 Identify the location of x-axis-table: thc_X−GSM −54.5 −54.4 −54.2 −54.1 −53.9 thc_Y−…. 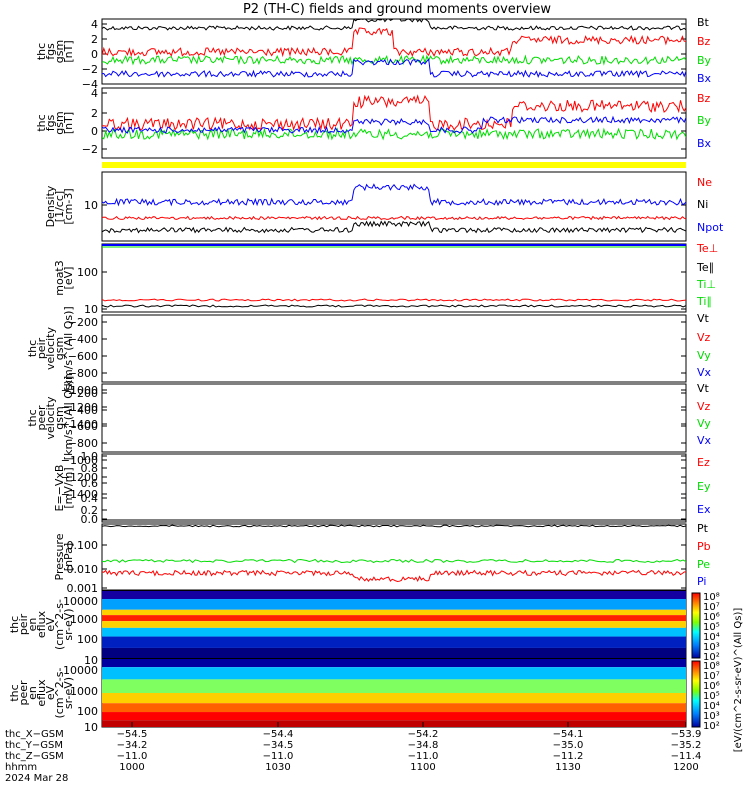
(353, 753).